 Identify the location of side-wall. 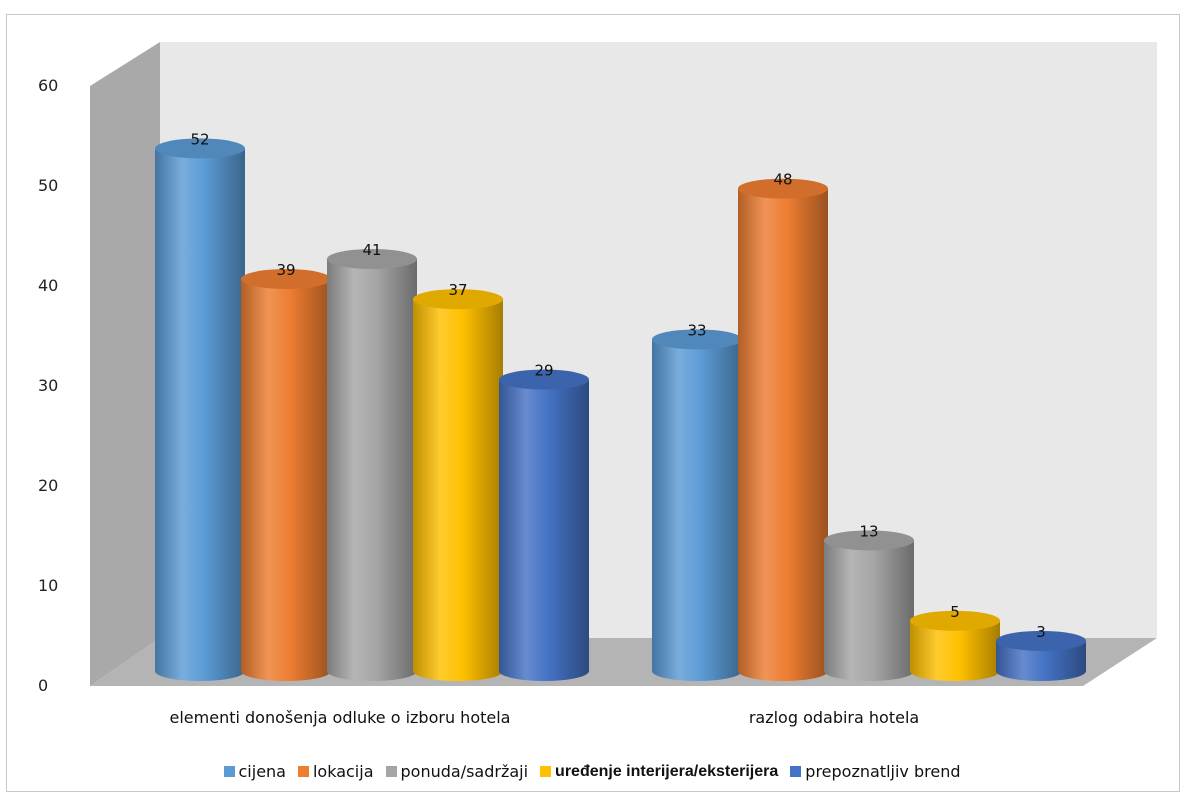
(125, 364).